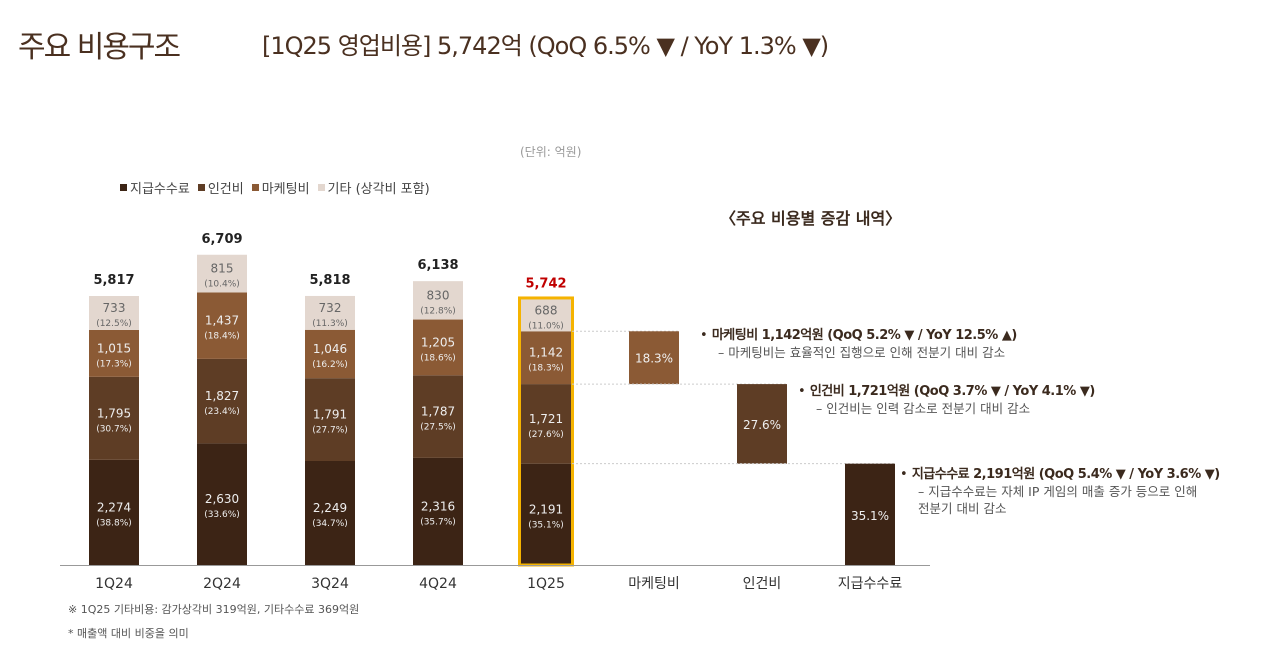  I want to click on segment-percent: (33.6%), so click(222, 515).